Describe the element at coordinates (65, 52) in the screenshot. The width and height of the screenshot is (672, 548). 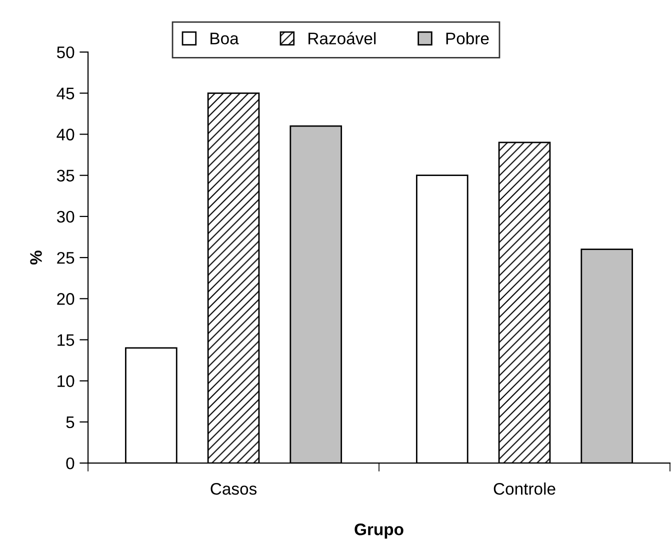
I see `y-tick-label: 50` at that location.